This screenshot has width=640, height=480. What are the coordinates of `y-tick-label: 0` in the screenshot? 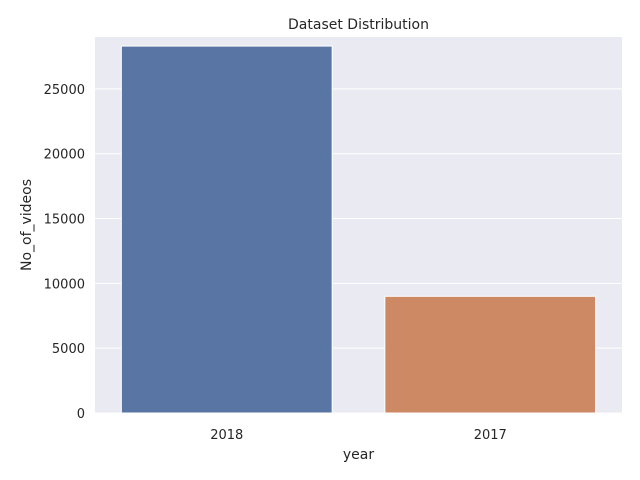 It's located at (81, 414).